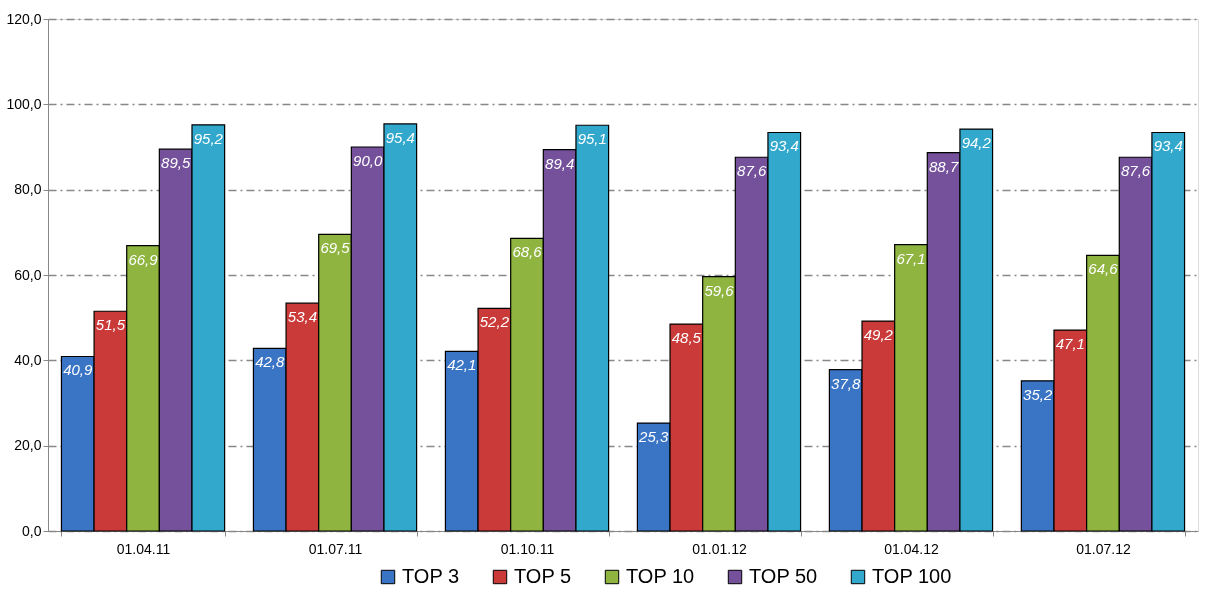 The height and width of the screenshot is (608, 1219). I want to click on y-tick-label: 120,0, so click(24, 18).